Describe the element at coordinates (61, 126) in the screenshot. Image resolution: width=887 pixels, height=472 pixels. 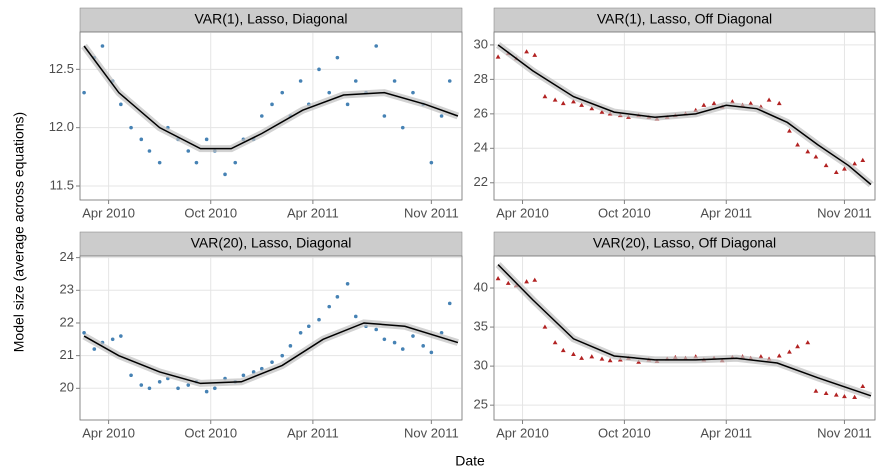
I see `y-tick-label: 12.0` at that location.